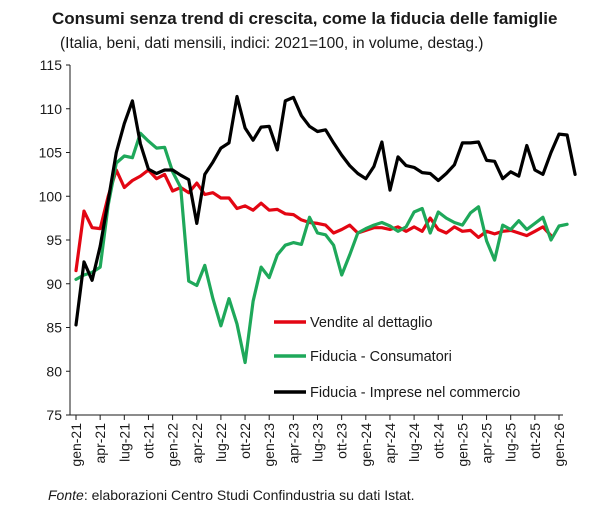  Describe the element at coordinates (124, 442) in the screenshot. I see `x-tick-label: lug-21` at that location.